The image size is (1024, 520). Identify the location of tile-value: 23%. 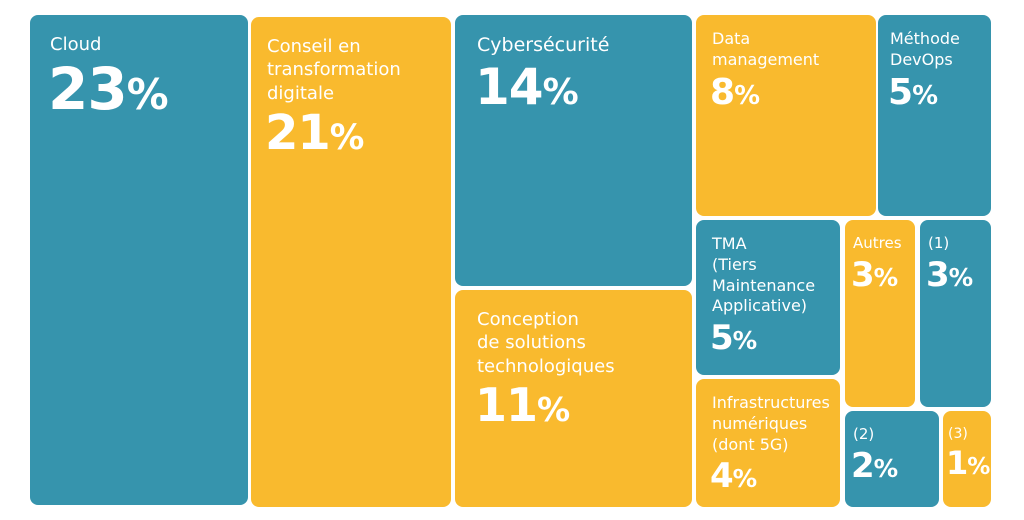
(108, 89).